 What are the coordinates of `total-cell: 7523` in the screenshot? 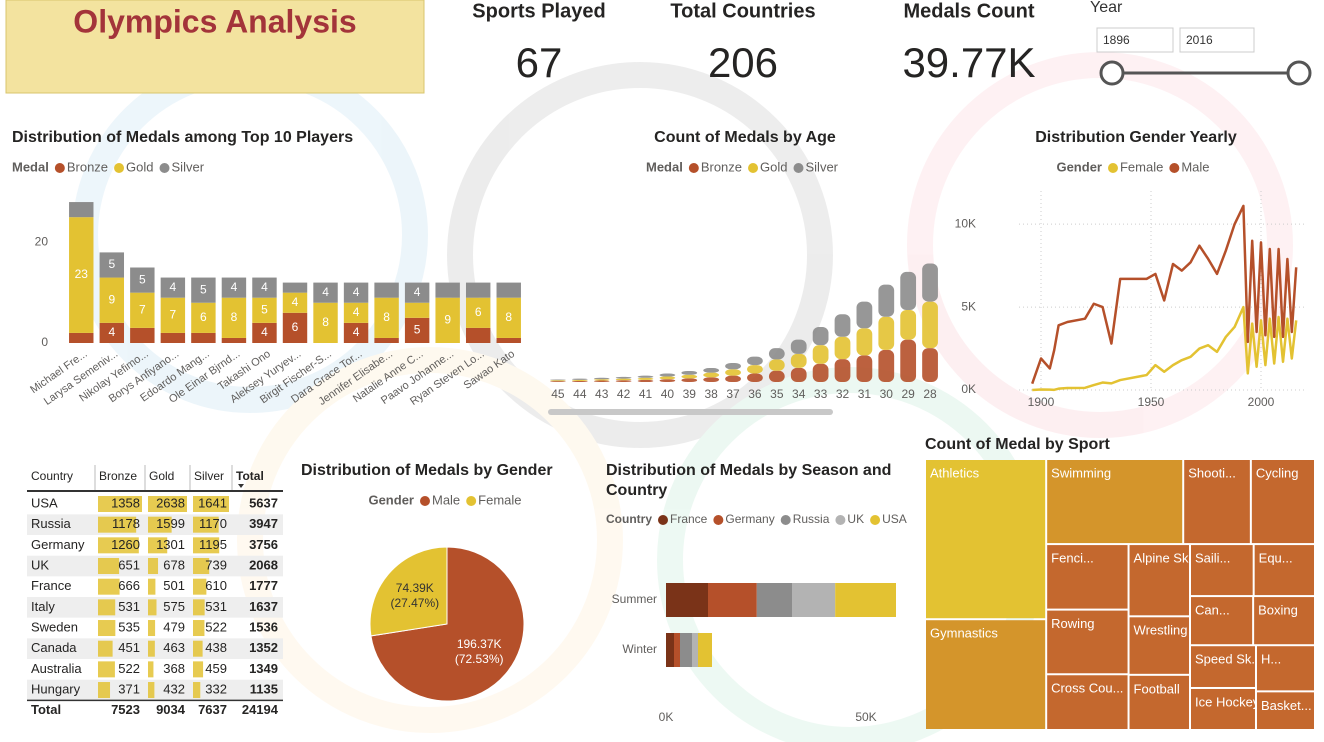 It's located at (125, 709).